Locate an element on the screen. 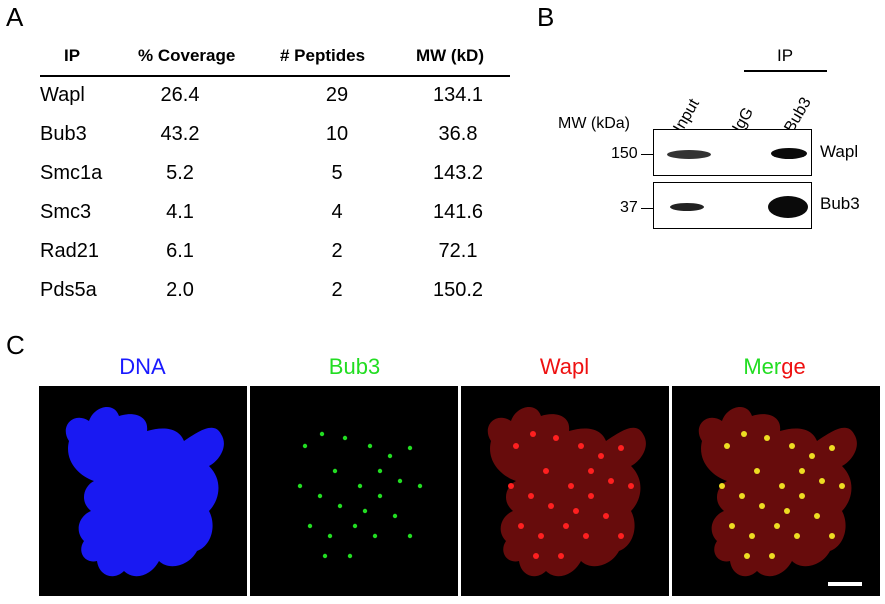  row-coverage: 5.2 is located at coordinates (180, 173).